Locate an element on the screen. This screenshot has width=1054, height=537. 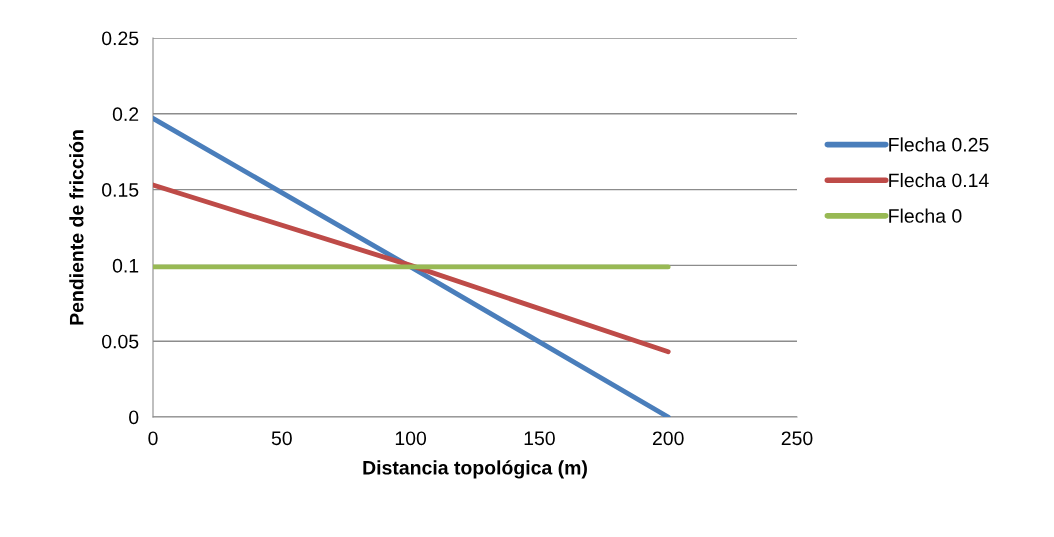
y-axis-title: Pendiente de fricción is located at coordinates (76, 227).